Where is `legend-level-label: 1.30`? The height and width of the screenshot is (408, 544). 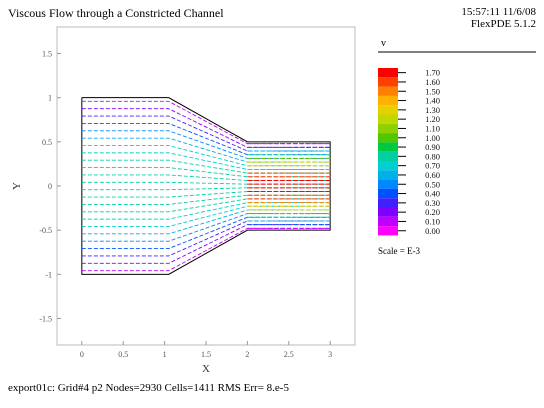
legend-level-label: 1.30 is located at coordinates (432, 110).